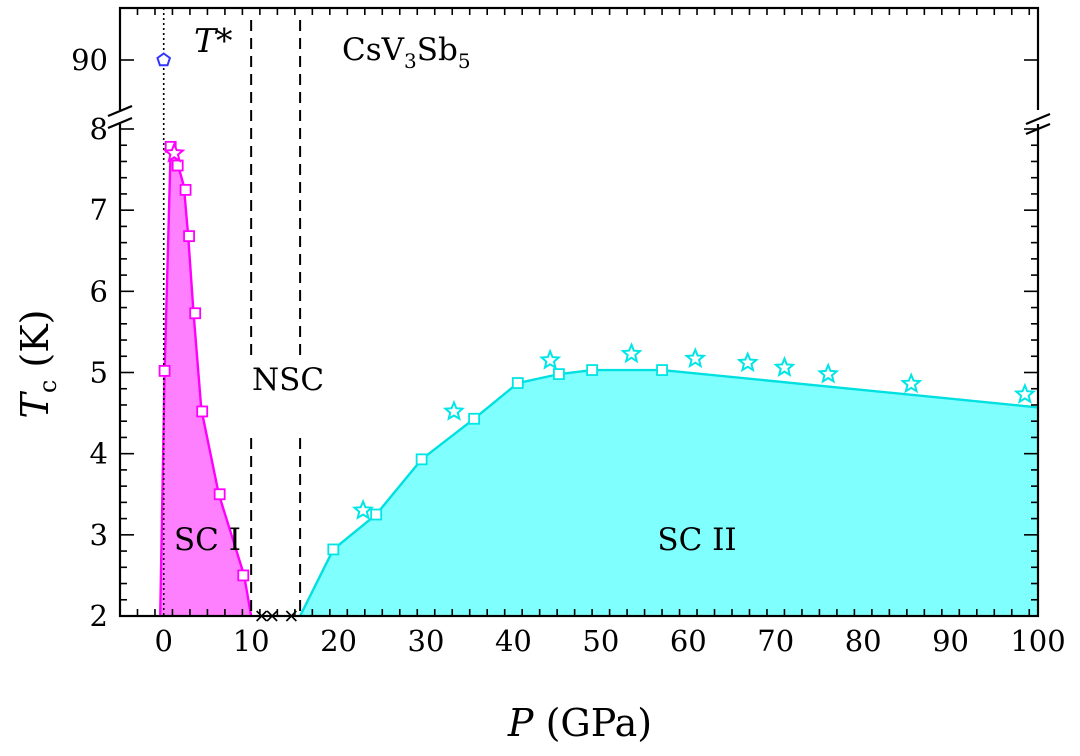 This screenshot has width=1080, height=756. Describe the element at coordinates (99, 454) in the screenshot. I see `y-tick-label-4: 4` at that location.